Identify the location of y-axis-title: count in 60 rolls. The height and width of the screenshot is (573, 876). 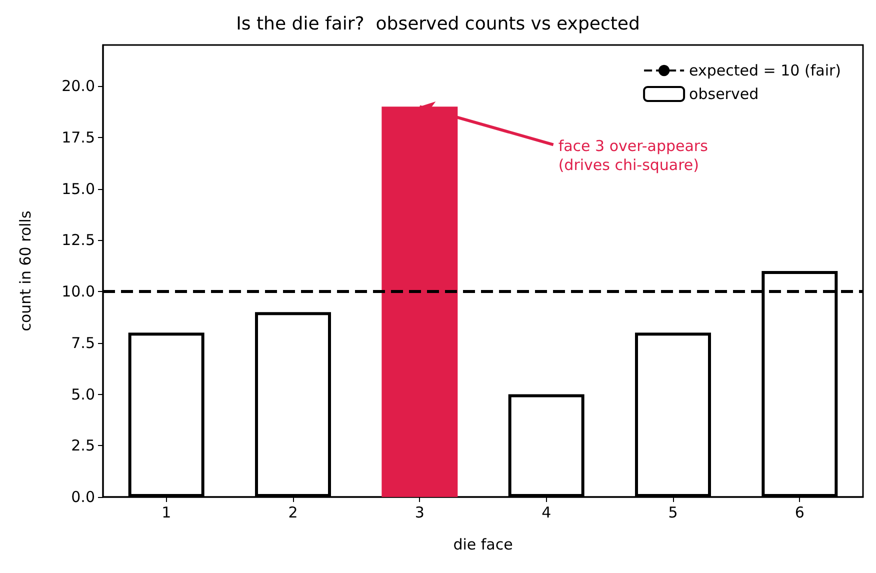
(25, 271).